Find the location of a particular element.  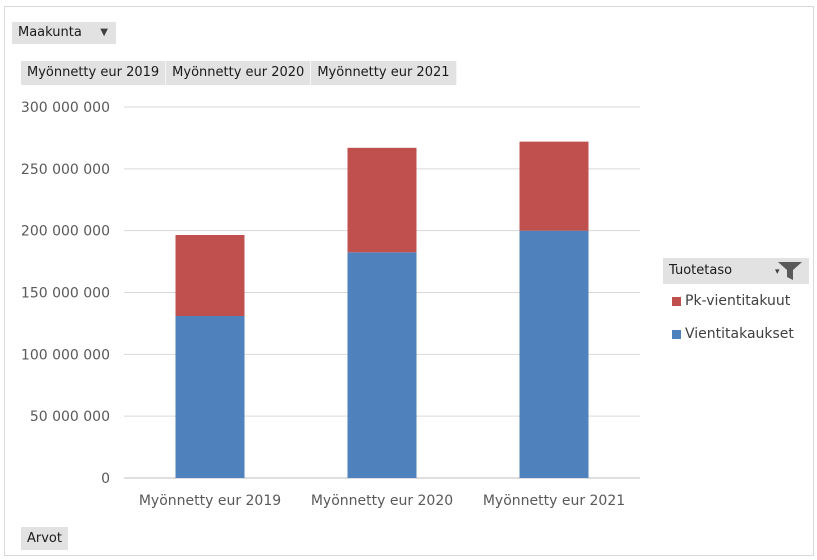

legend-item-vientitakaukset: Vientitakaukset is located at coordinates (733, 334).